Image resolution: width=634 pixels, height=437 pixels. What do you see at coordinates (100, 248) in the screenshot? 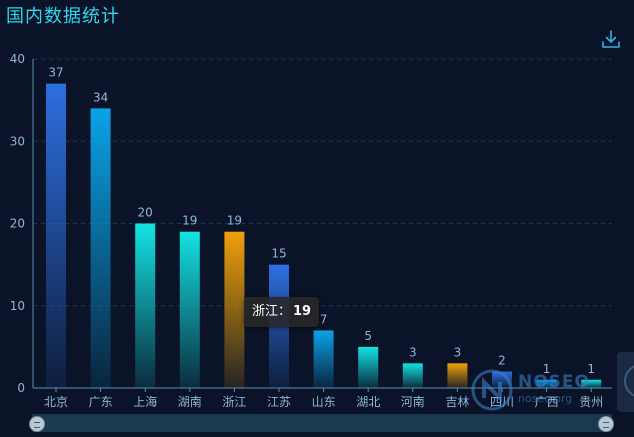
I see `bar-广东` at bounding box center [100, 248].